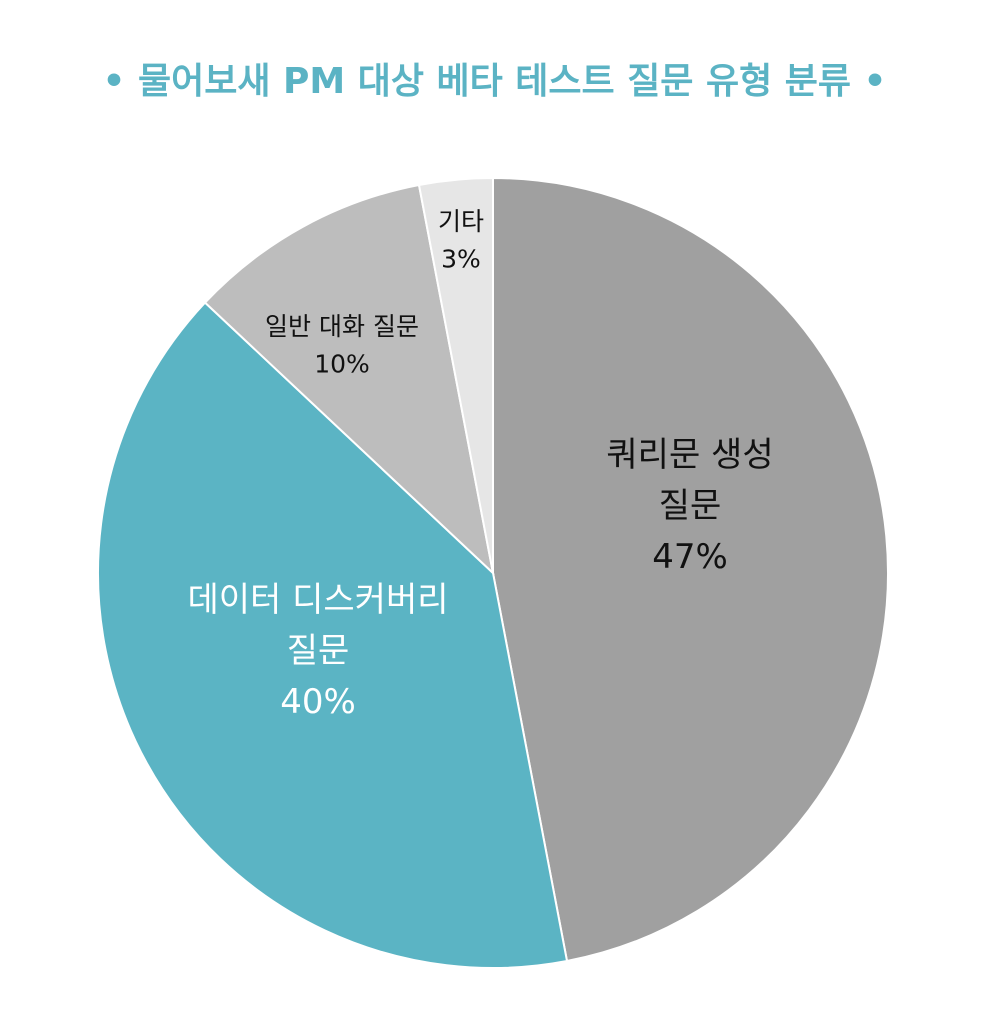 This screenshot has width=989, height=1024. Describe the element at coordinates (494, 81) in the screenshot. I see `chart-title: • 물어보새 PM 대상 베타 테스트 질문 유형 분류 •` at that location.